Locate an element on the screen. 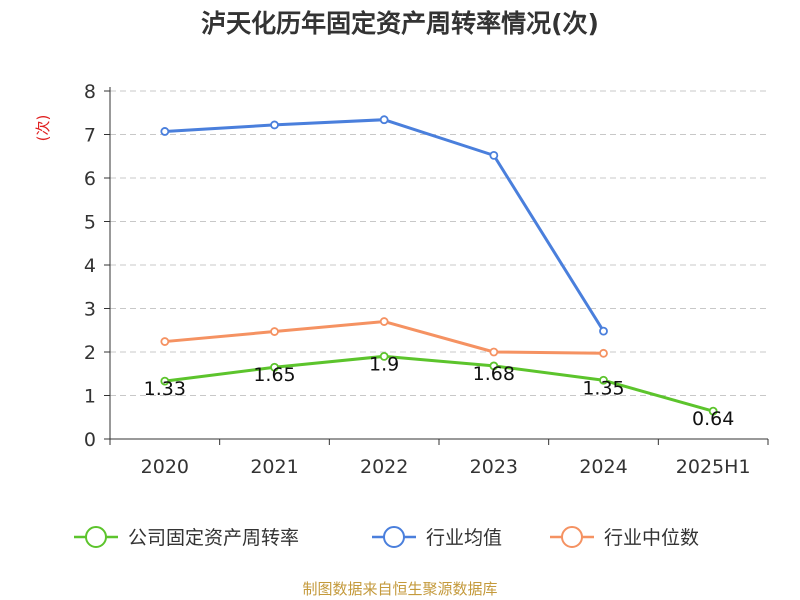  y-tick-label: 8 is located at coordinates (90, 92).